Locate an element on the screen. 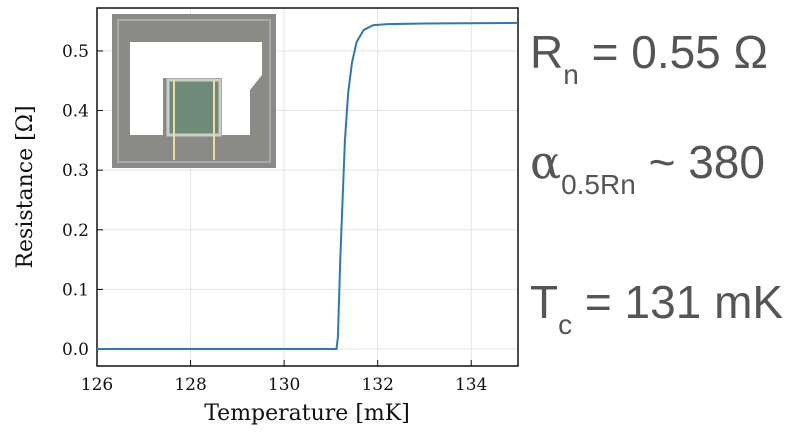 The width and height of the screenshot is (800, 436). annotation-main: α is located at coordinates (545, 162).